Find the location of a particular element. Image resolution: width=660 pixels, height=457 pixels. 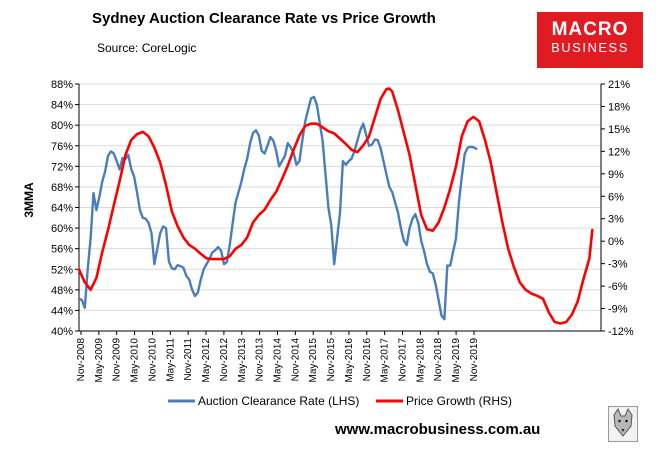

y-right-tick-label: -3% is located at coordinates (618, 265).